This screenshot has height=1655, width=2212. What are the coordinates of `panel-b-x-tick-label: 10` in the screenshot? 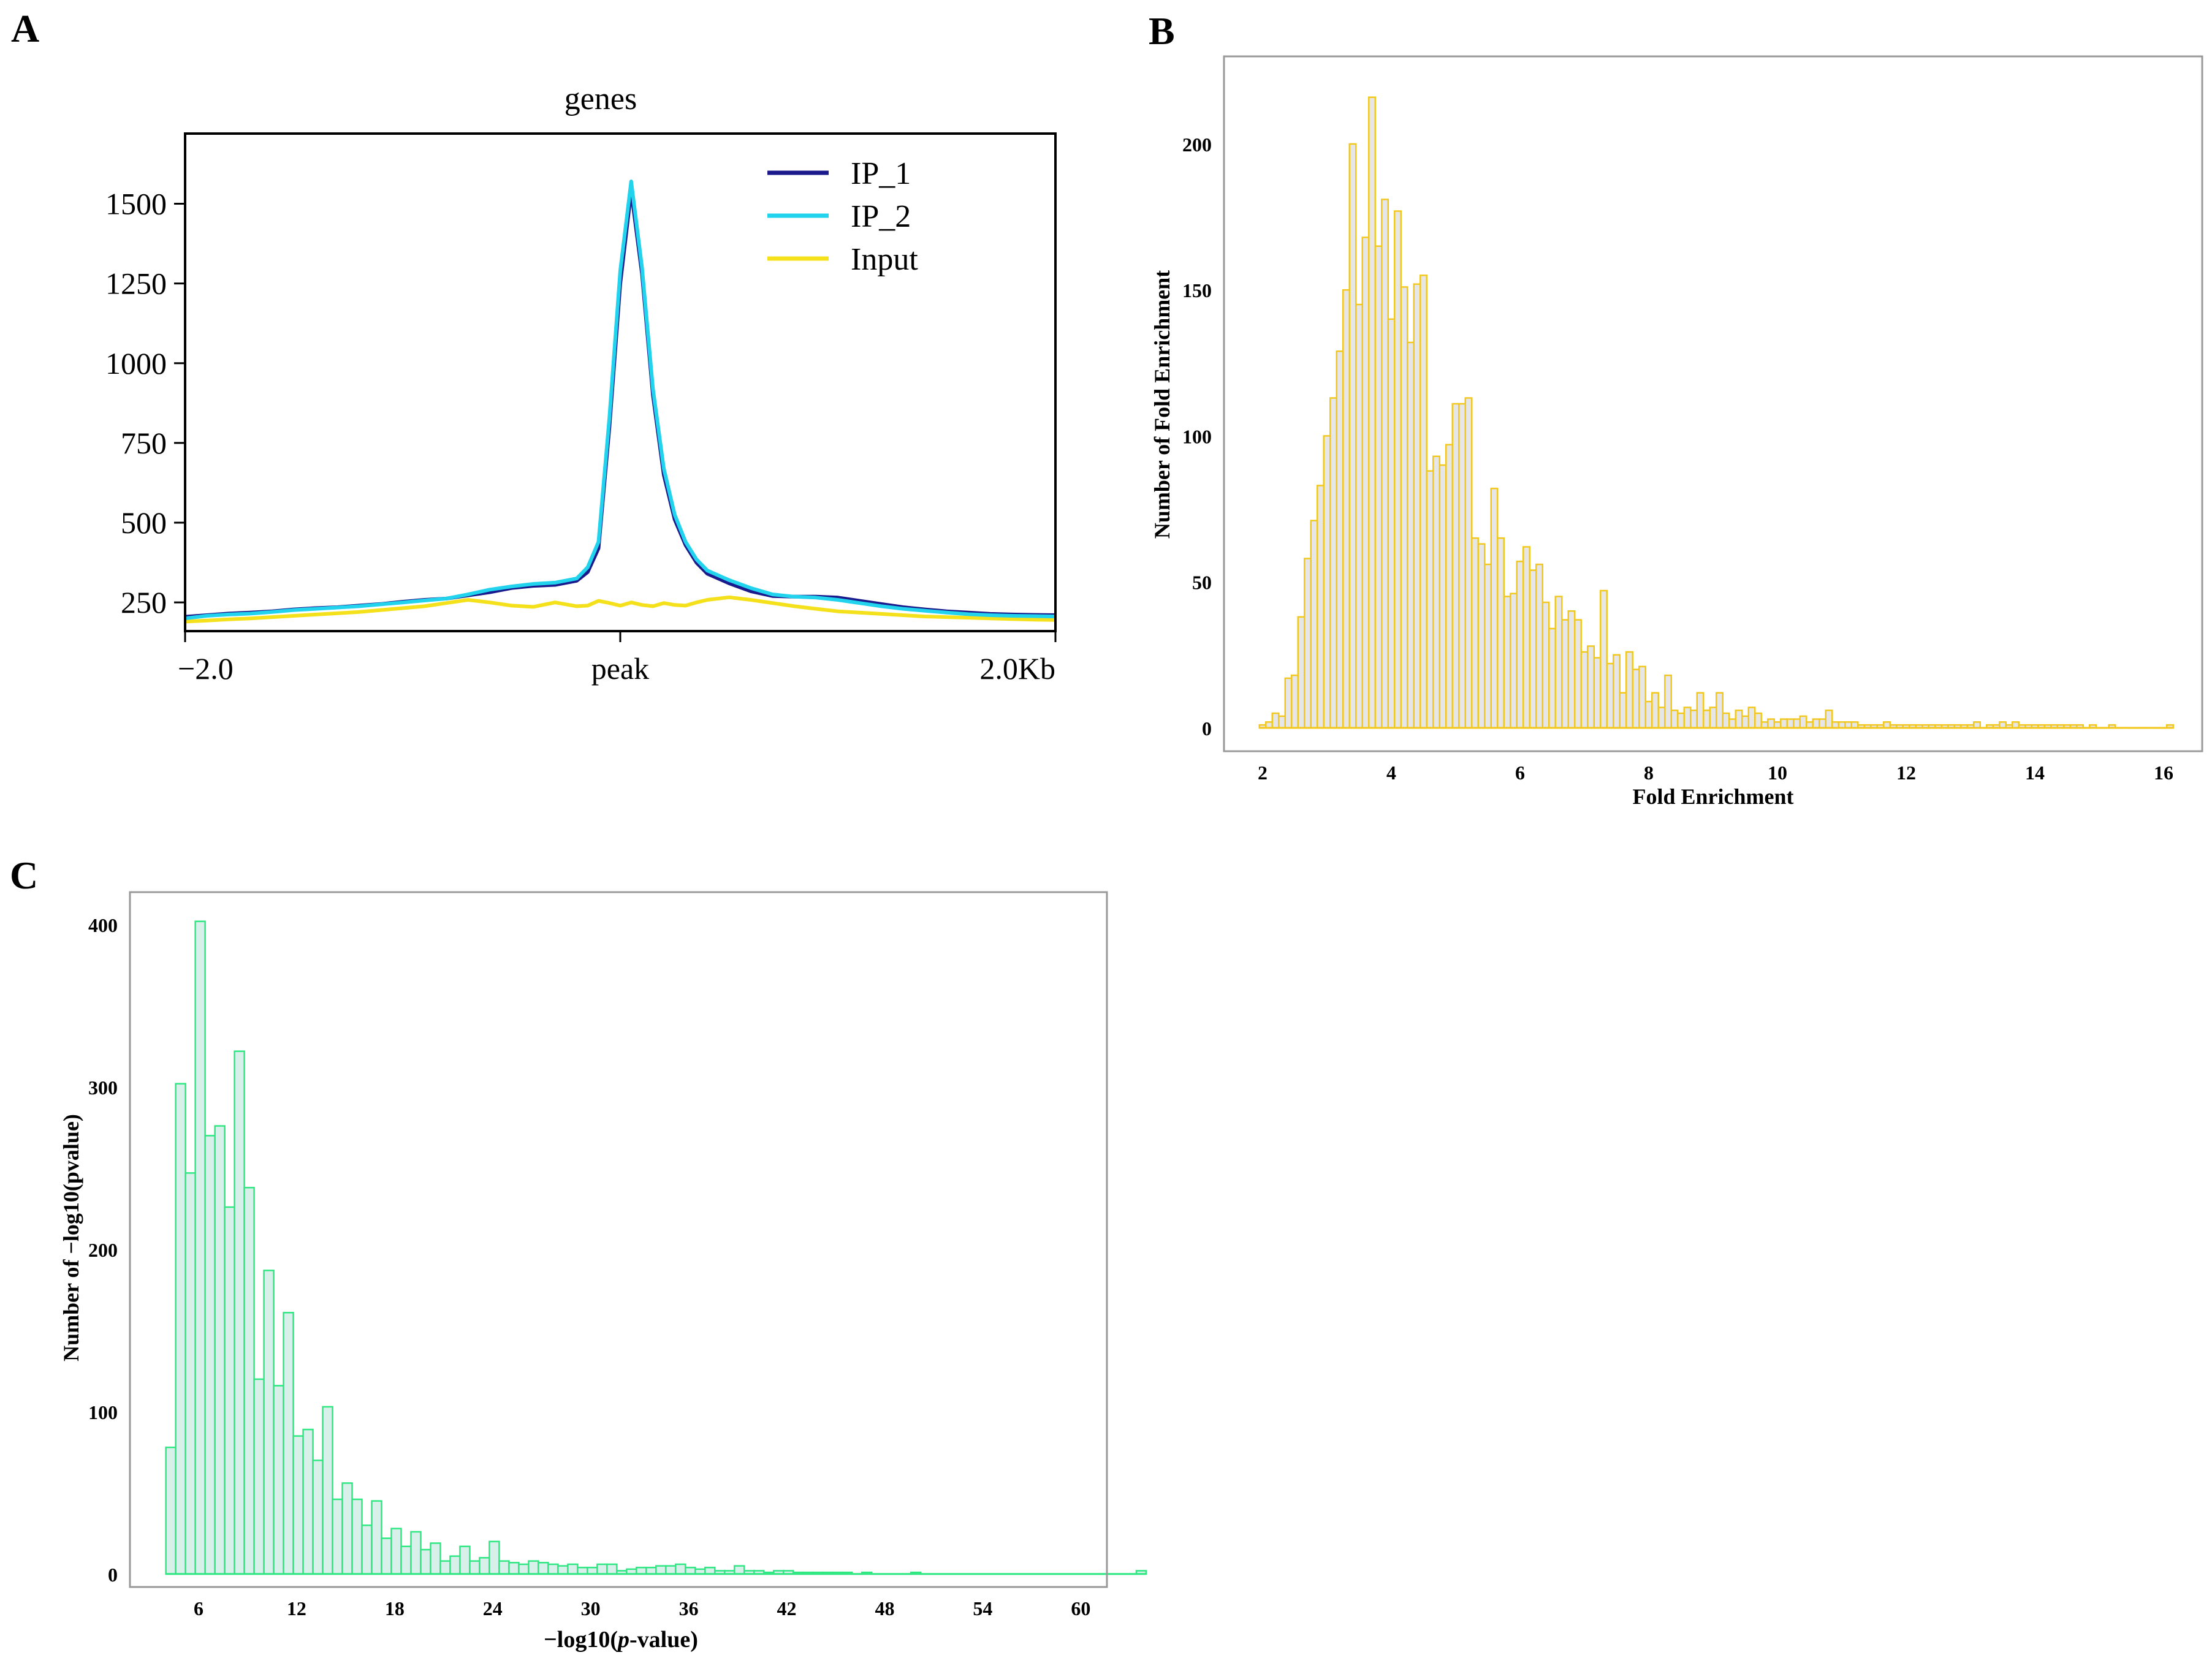 It's located at (1777, 773).